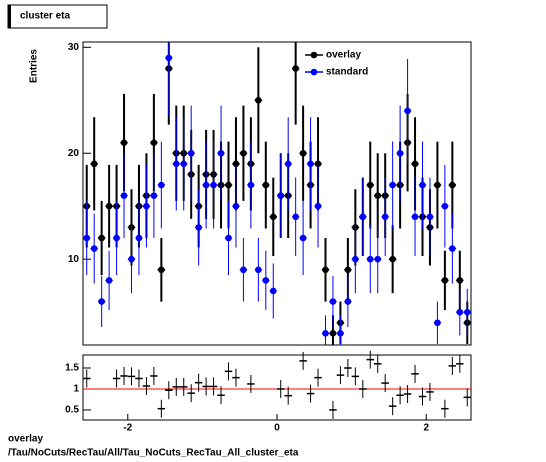 This screenshot has width=546, height=462. What do you see at coordinates (72, 410) in the screenshot?
I see `y-tick-label: 0.5` at bounding box center [72, 410].